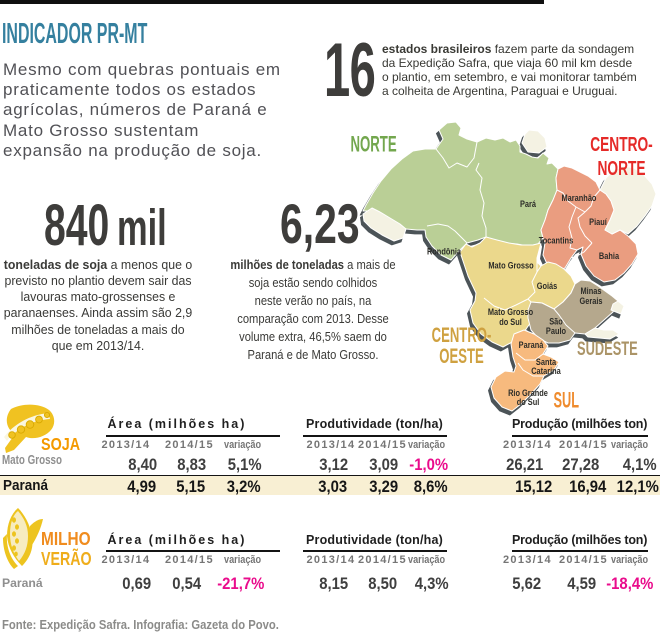 This screenshot has width=660, height=636. What do you see at coordinates (531, 344) in the screenshot?
I see `svg-text: Paraná` at bounding box center [531, 344].